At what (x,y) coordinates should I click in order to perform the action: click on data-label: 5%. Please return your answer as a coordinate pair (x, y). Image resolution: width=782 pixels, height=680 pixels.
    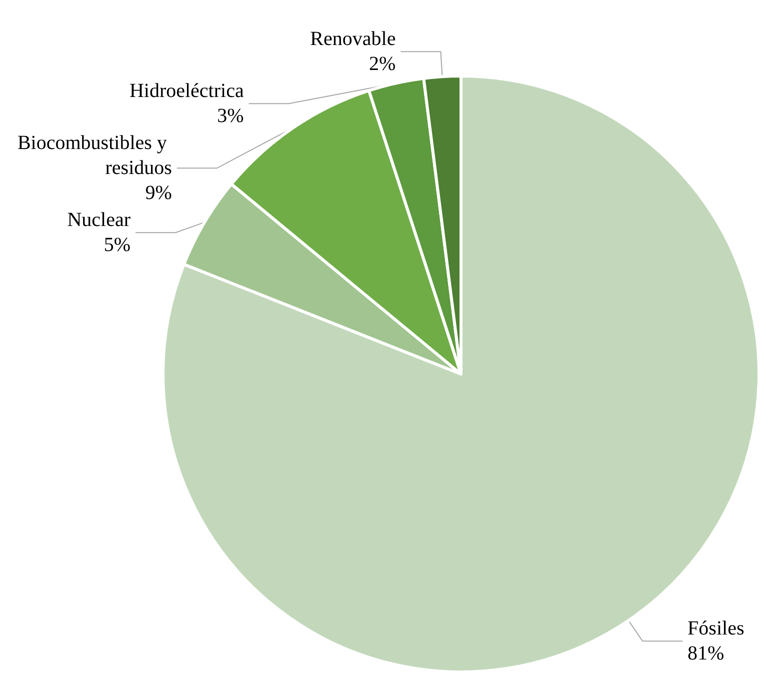
    Looking at the image, I should click on (117, 245).